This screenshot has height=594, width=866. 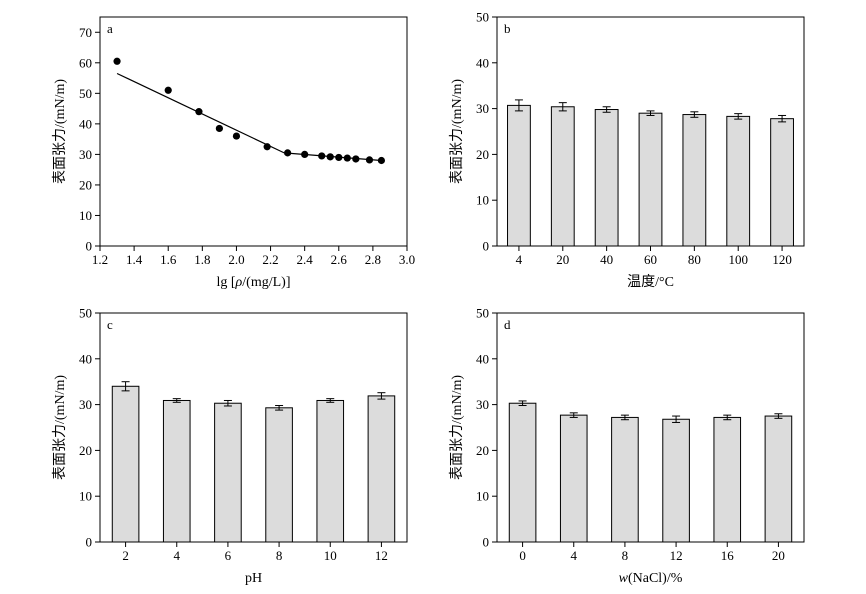 What do you see at coordinates (305, 259) in the screenshot?
I see `x-tick-label: 2.4` at bounding box center [305, 259].